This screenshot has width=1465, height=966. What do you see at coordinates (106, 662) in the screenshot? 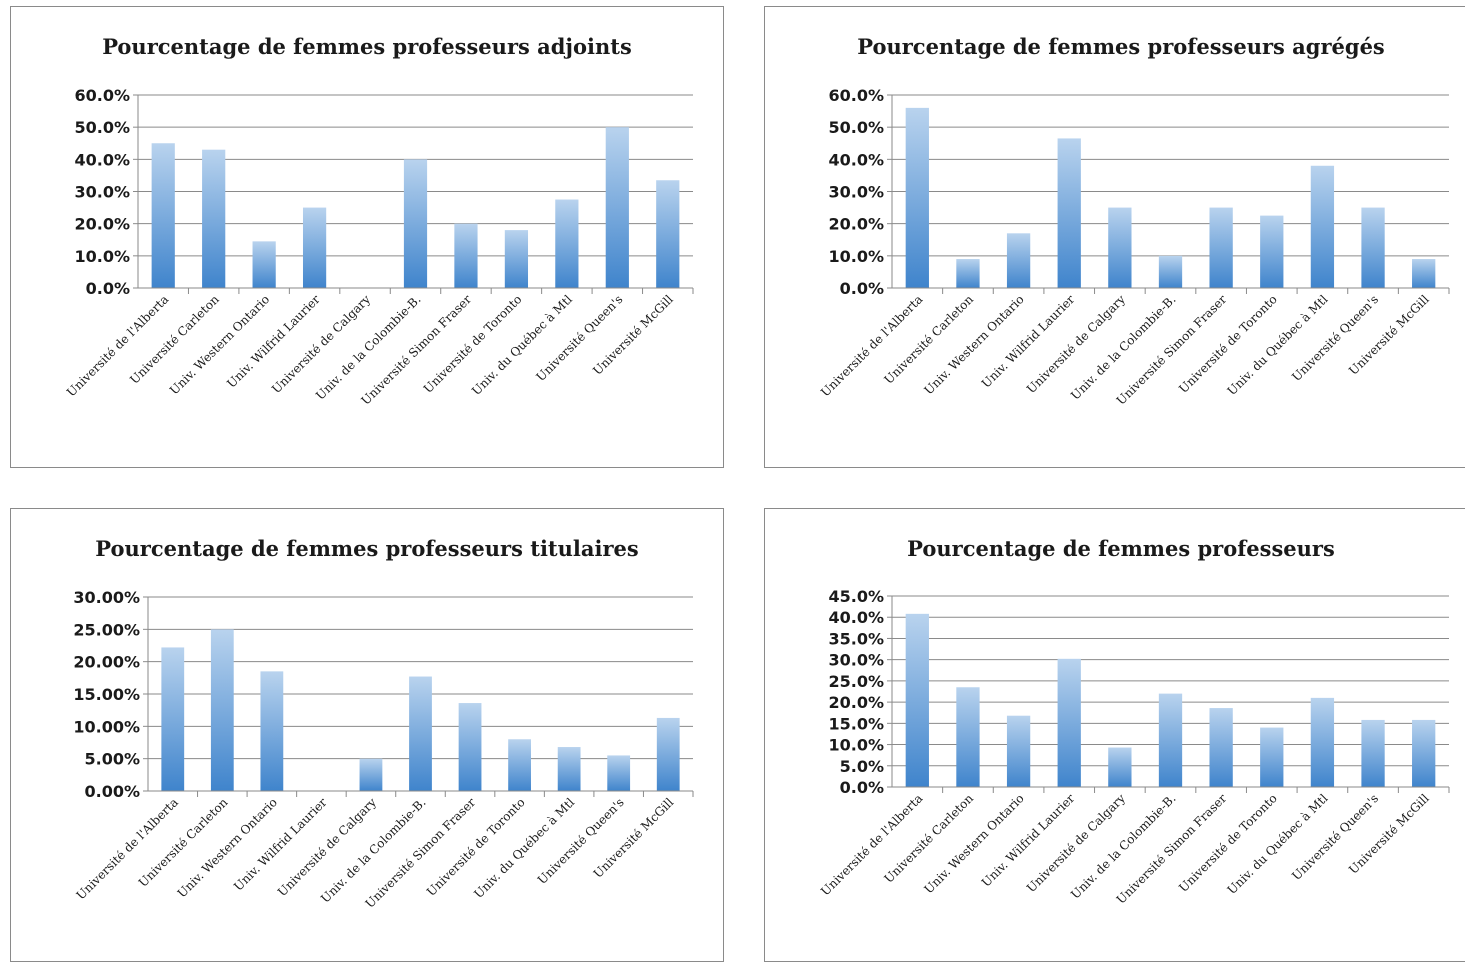
I see `y-tick-label: 20.00%` at bounding box center [106, 662].